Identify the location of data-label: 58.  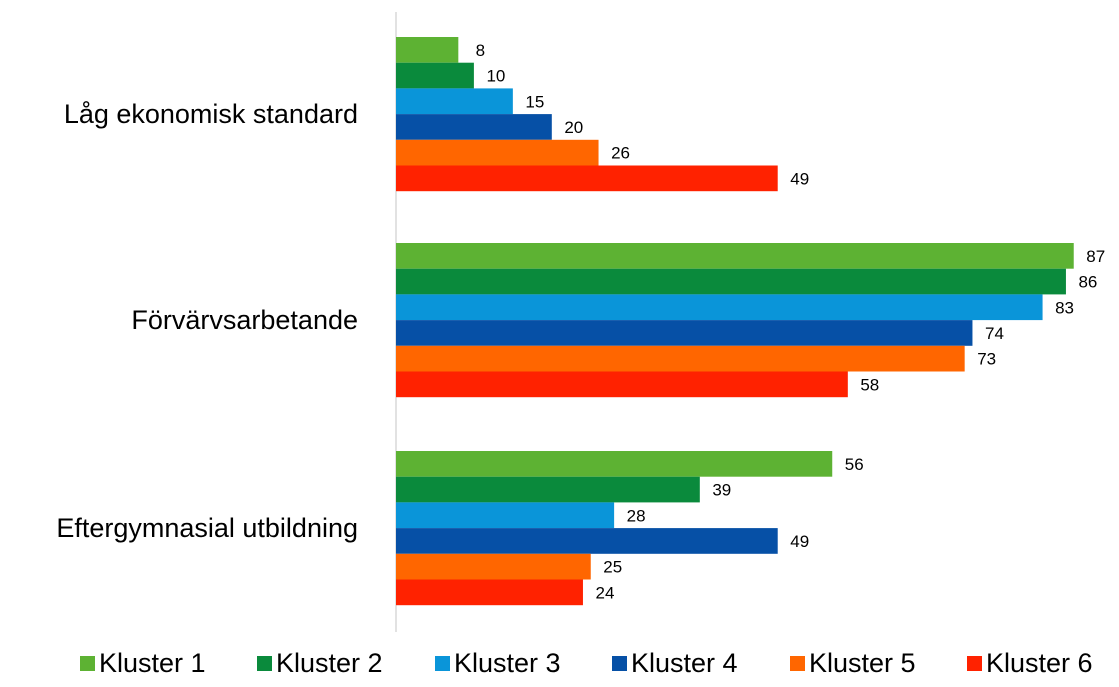
(869, 384).